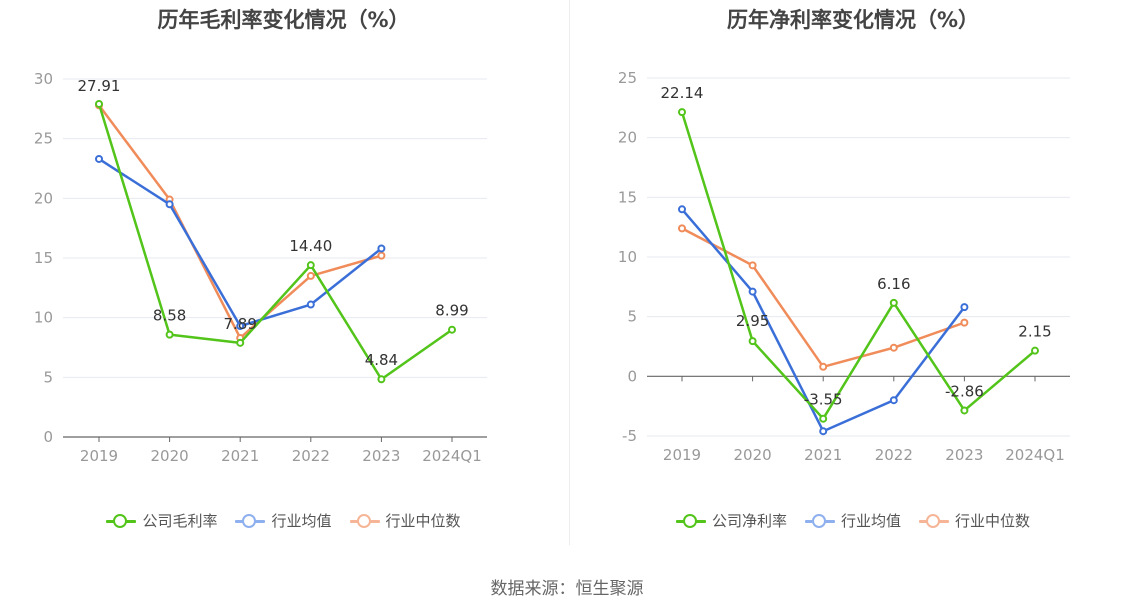  Describe the element at coordinates (310, 246) in the screenshot. I see `data-label: 14.40` at that location.